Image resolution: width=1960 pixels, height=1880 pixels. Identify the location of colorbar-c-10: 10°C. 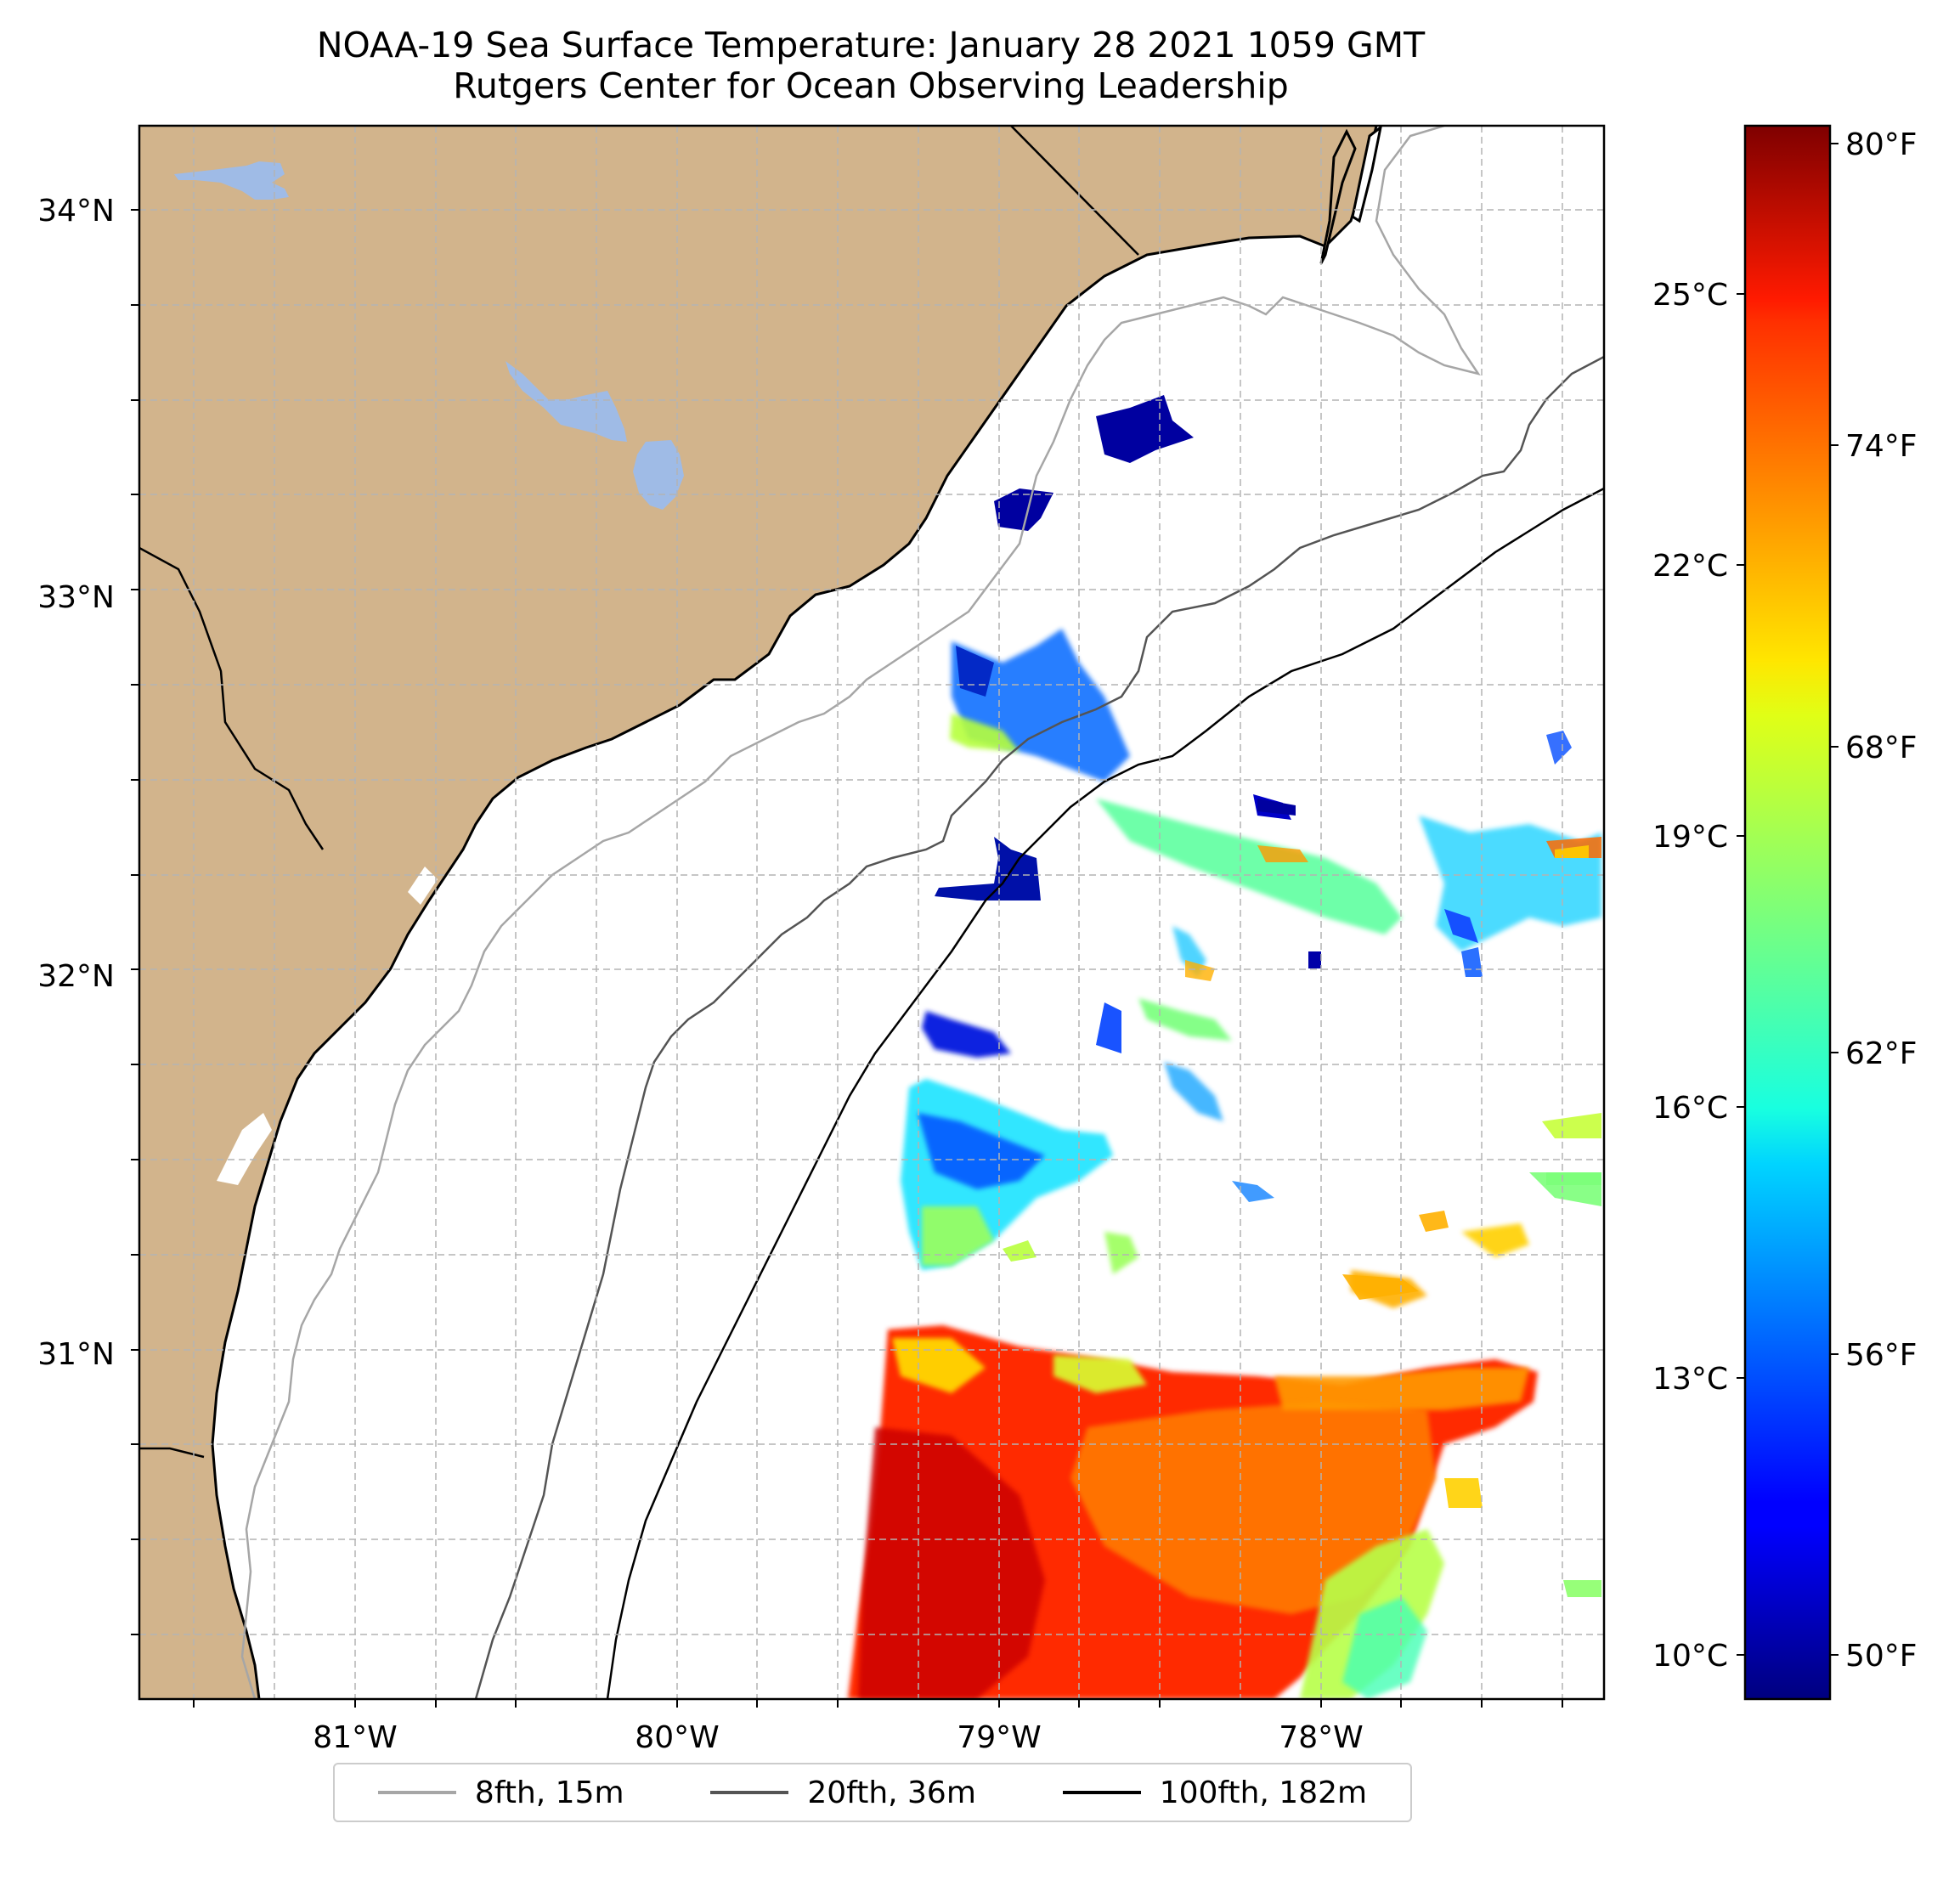
(1690, 1657).